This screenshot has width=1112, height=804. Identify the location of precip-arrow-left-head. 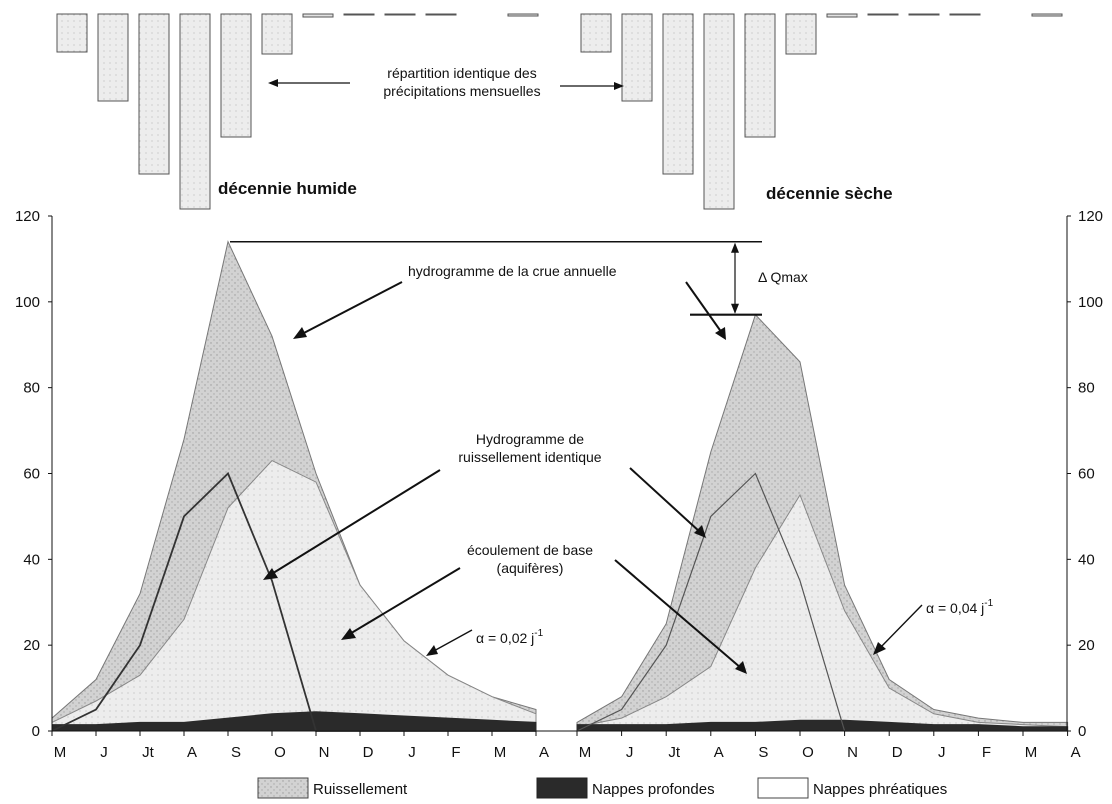
(273, 83).